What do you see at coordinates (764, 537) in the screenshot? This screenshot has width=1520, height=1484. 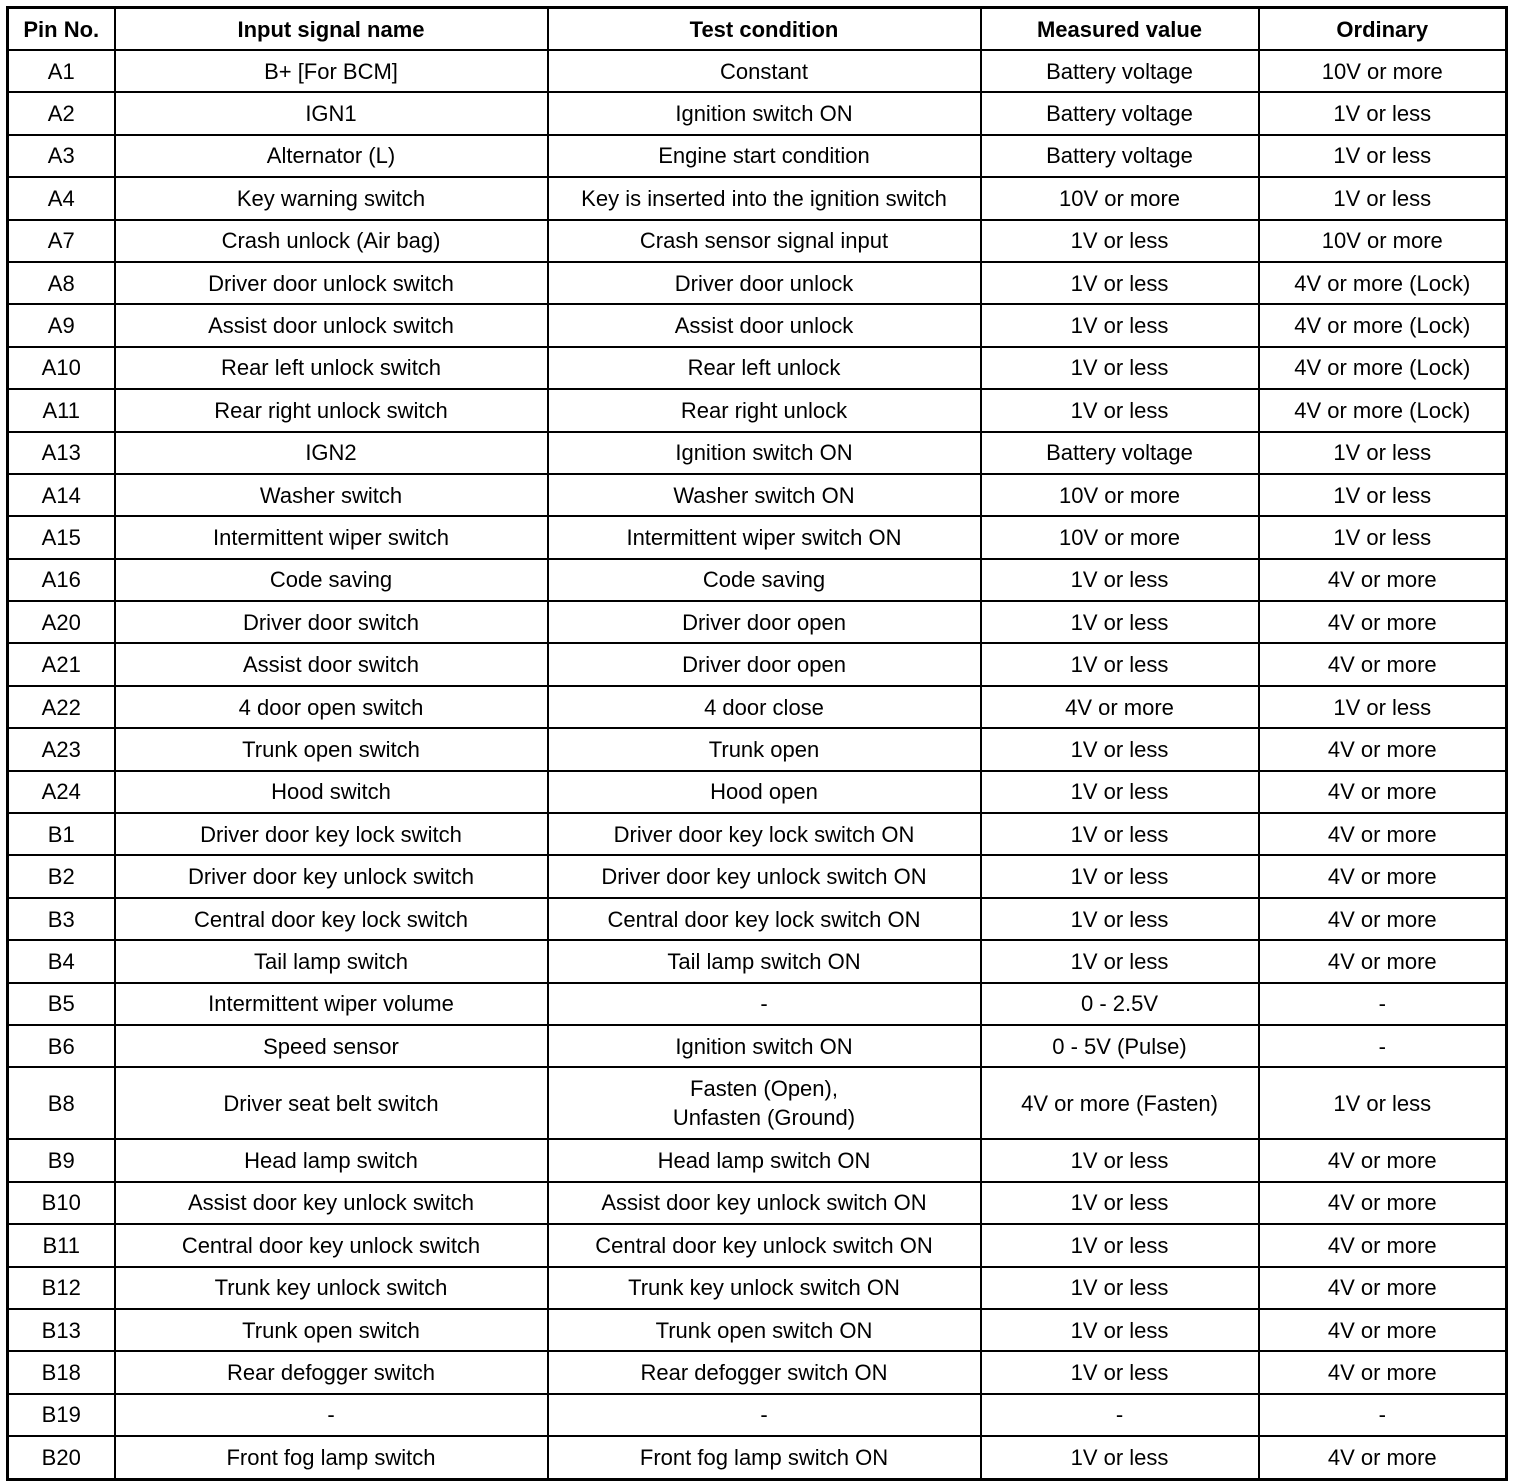 I see `table-cell: Intermittent wiper switch ON` at bounding box center [764, 537].